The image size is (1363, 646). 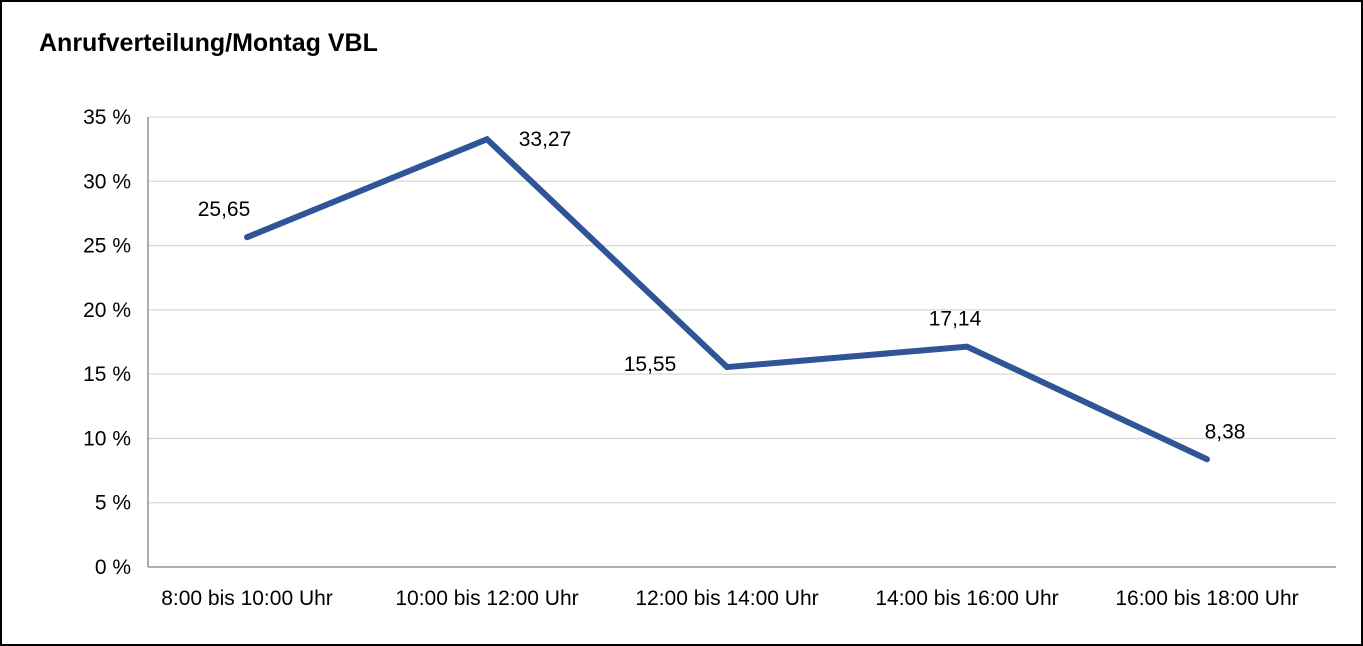 I want to click on point-label: 33,27, so click(x=545, y=139).